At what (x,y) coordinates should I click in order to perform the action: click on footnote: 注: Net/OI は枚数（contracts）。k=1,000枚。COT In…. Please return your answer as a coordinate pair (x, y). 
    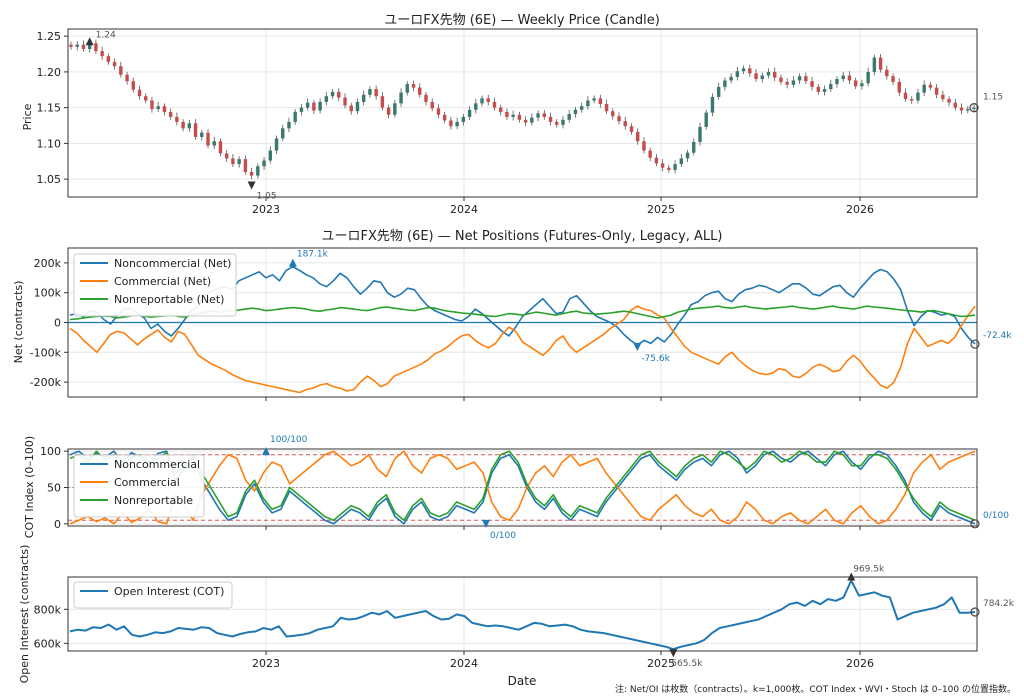
    Looking at the image, I should click on (815, 689).